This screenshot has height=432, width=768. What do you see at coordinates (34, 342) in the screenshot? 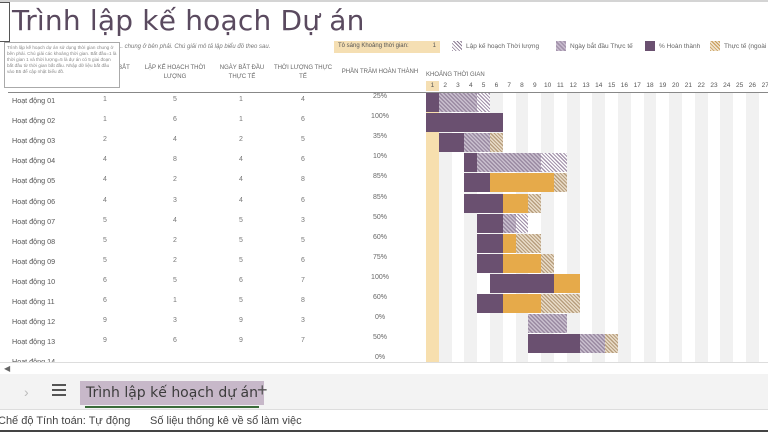
I see `activity-name: Hoạt động 13` at bounding box center [34, 342].